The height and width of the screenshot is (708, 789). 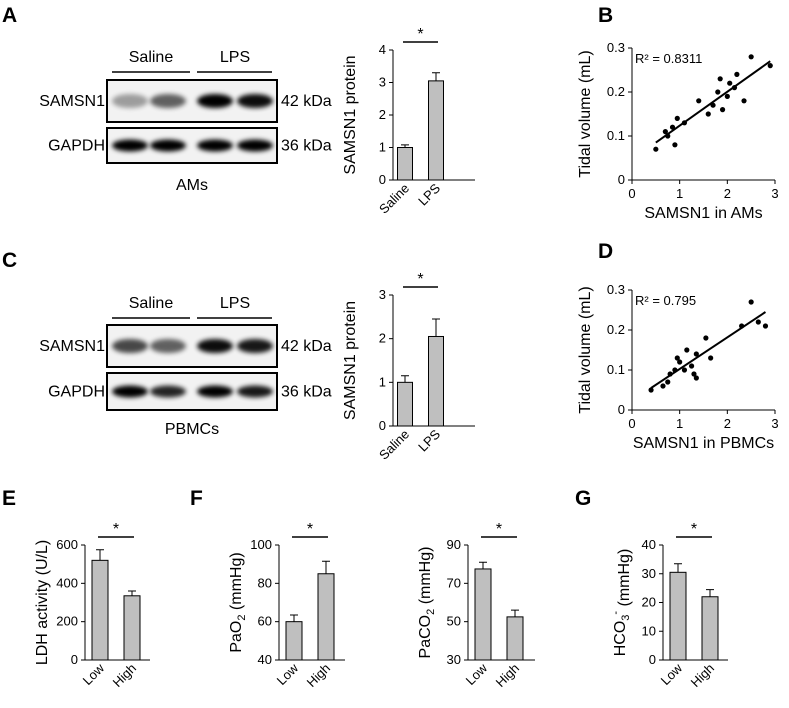 I want to click on y-tick-label: 0.2, so click(x=616, y=329).